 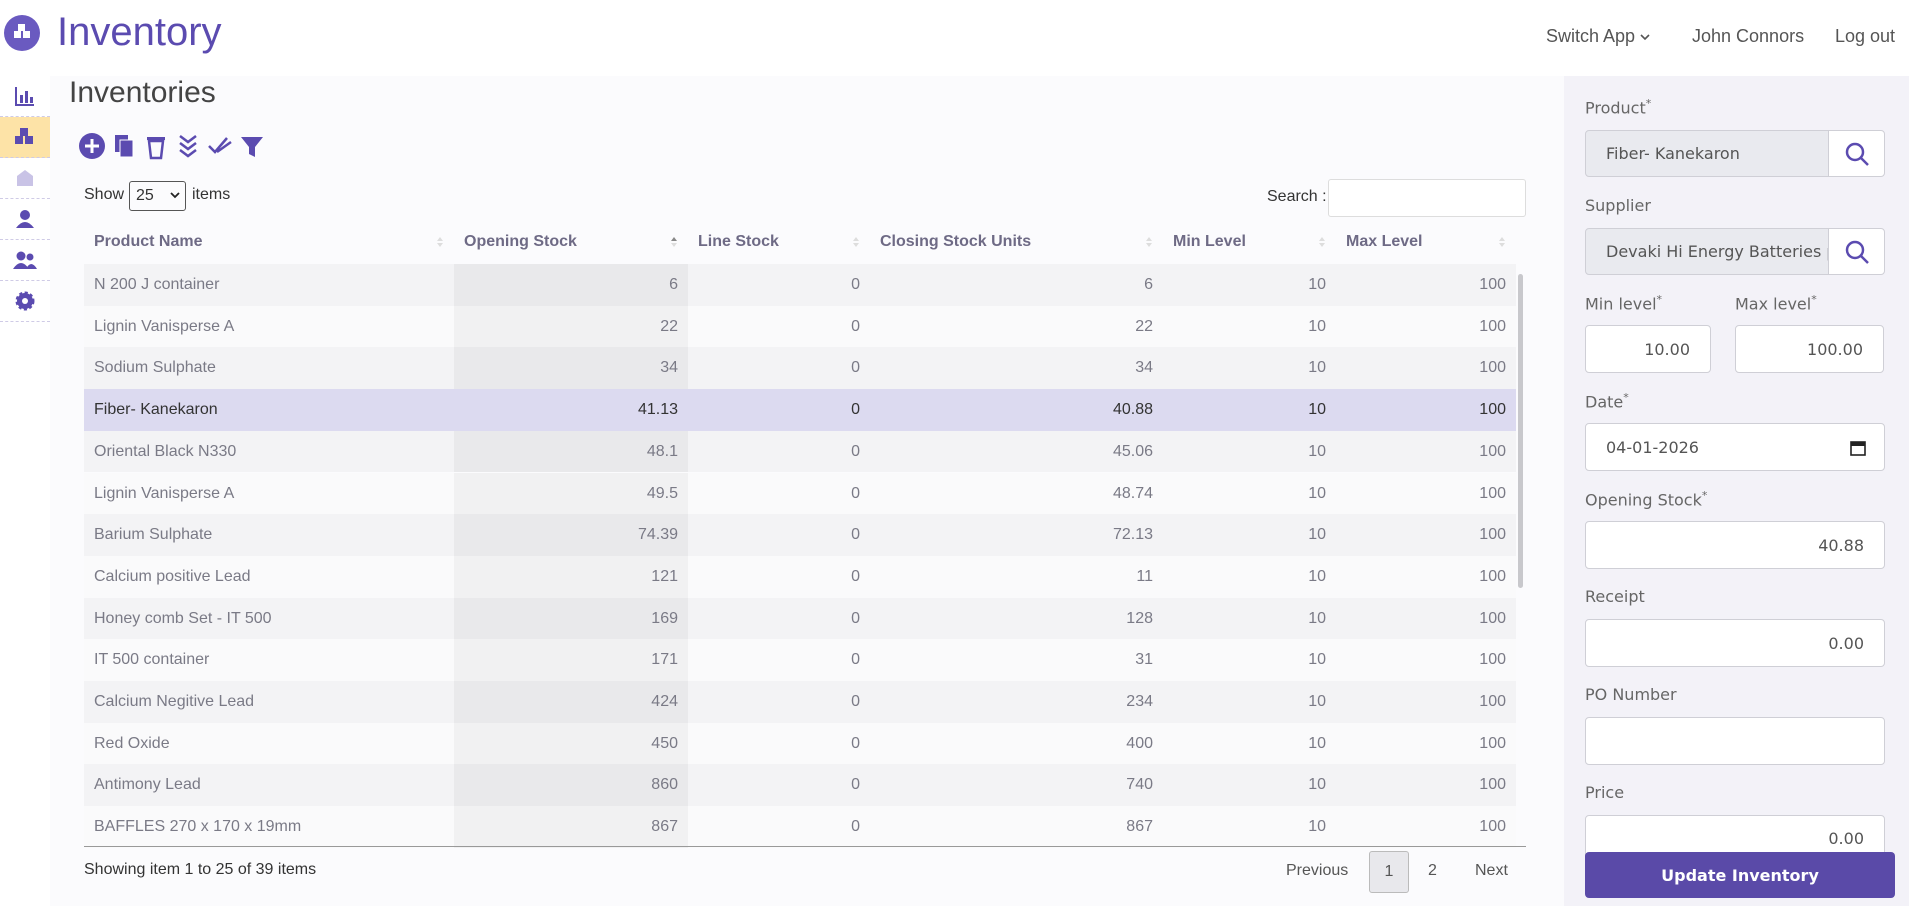 I want to click on switch-app: Switch App, so click(x=1598, y=36).